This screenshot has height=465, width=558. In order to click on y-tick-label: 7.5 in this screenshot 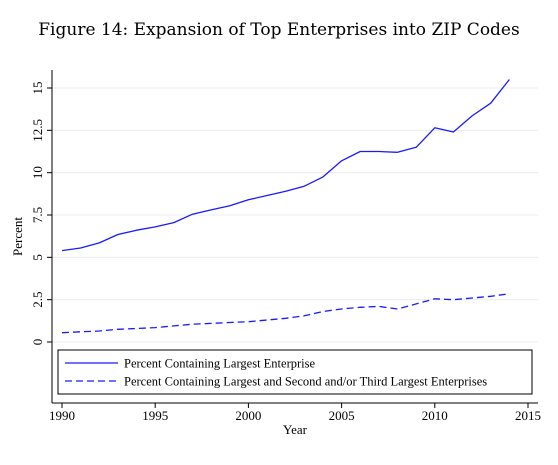, I will do `click(37, 215)`.